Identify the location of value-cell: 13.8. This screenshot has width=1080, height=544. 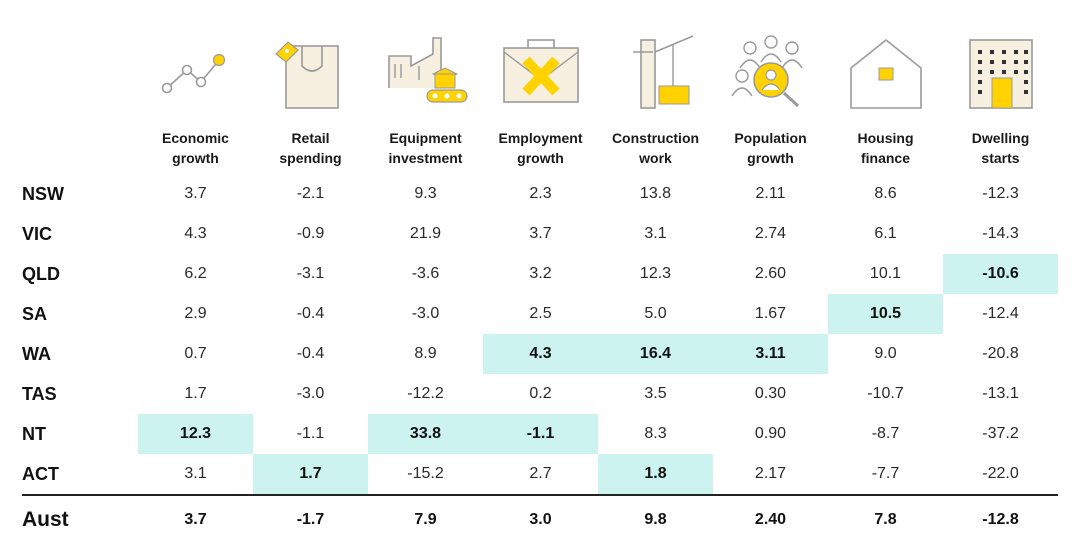
(655, 193).